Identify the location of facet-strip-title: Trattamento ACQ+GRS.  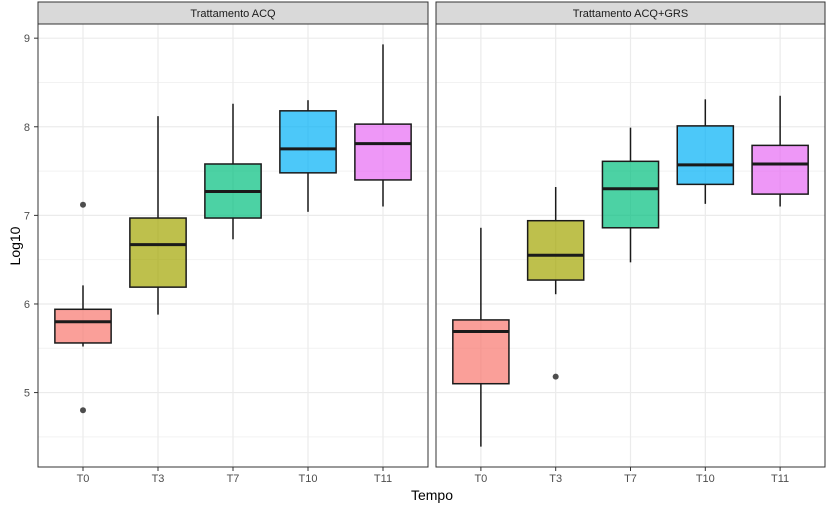
(630, 14).